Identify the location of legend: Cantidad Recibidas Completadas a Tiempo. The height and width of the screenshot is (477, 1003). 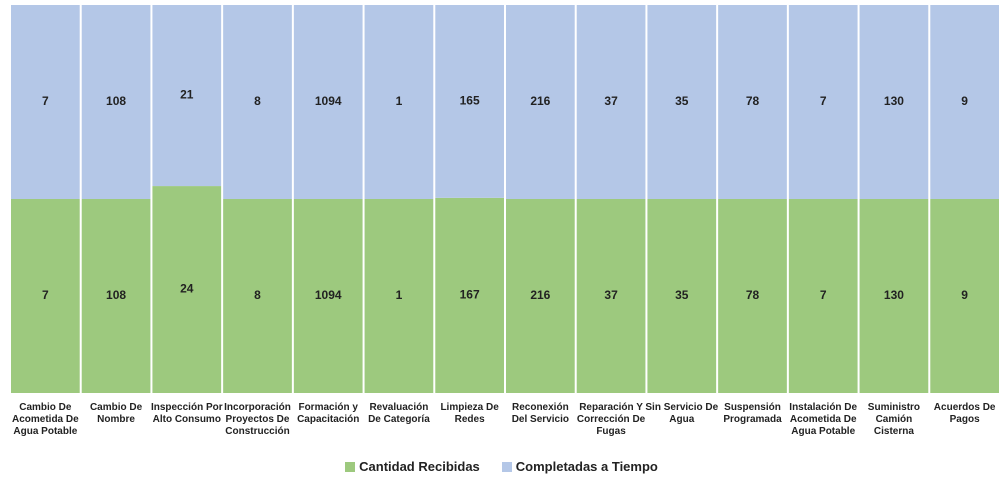
(501, 466).